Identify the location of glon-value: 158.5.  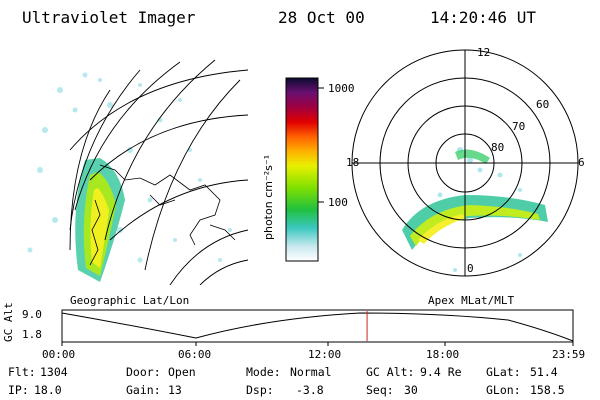
(547, 390).